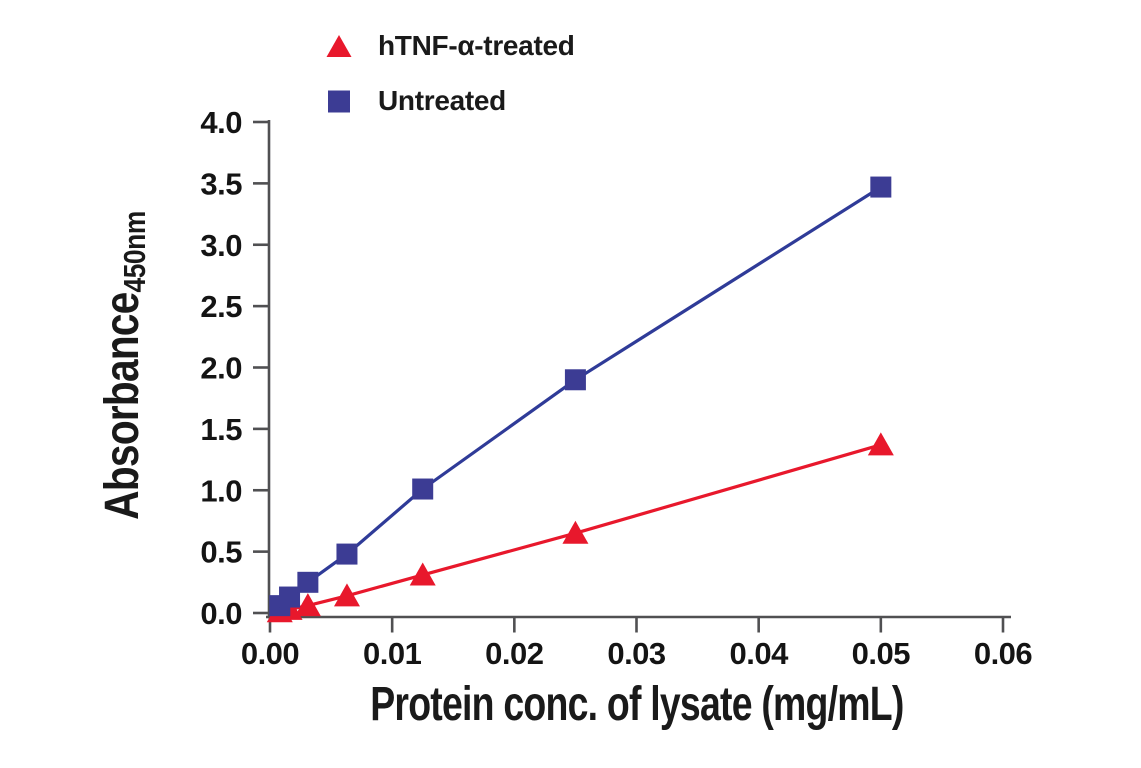 This screenshot has height=768, width=1141. What do you see at coordinates (221, 490) in the screenshot?
I see `y-tick-label: 1.0` at bounding box center [221, 490].